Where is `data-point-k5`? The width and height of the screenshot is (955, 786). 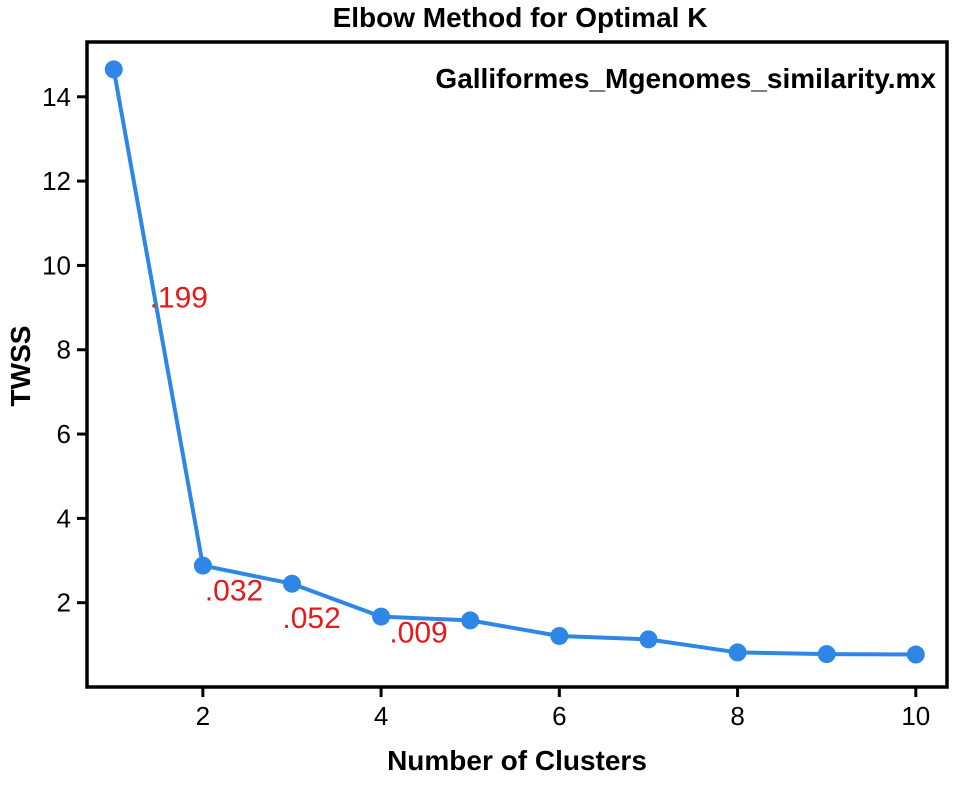
data-point-k5 is located at coordinates (470, 620).